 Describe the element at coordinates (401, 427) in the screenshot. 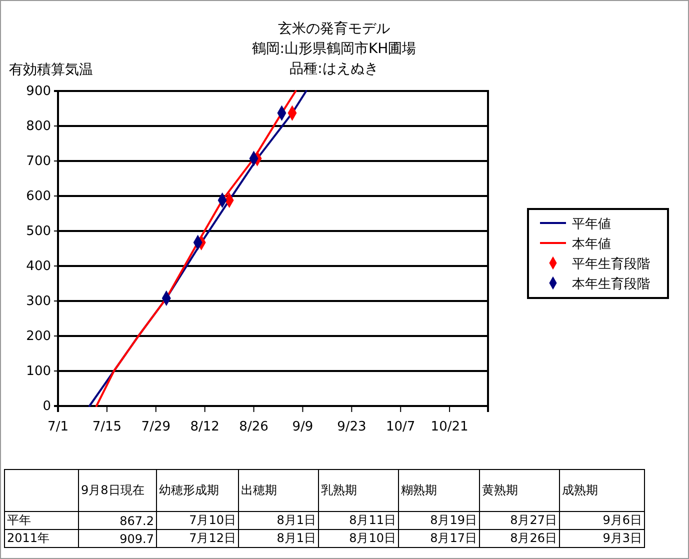

I see `x-tick-label: 10/7` at that location.